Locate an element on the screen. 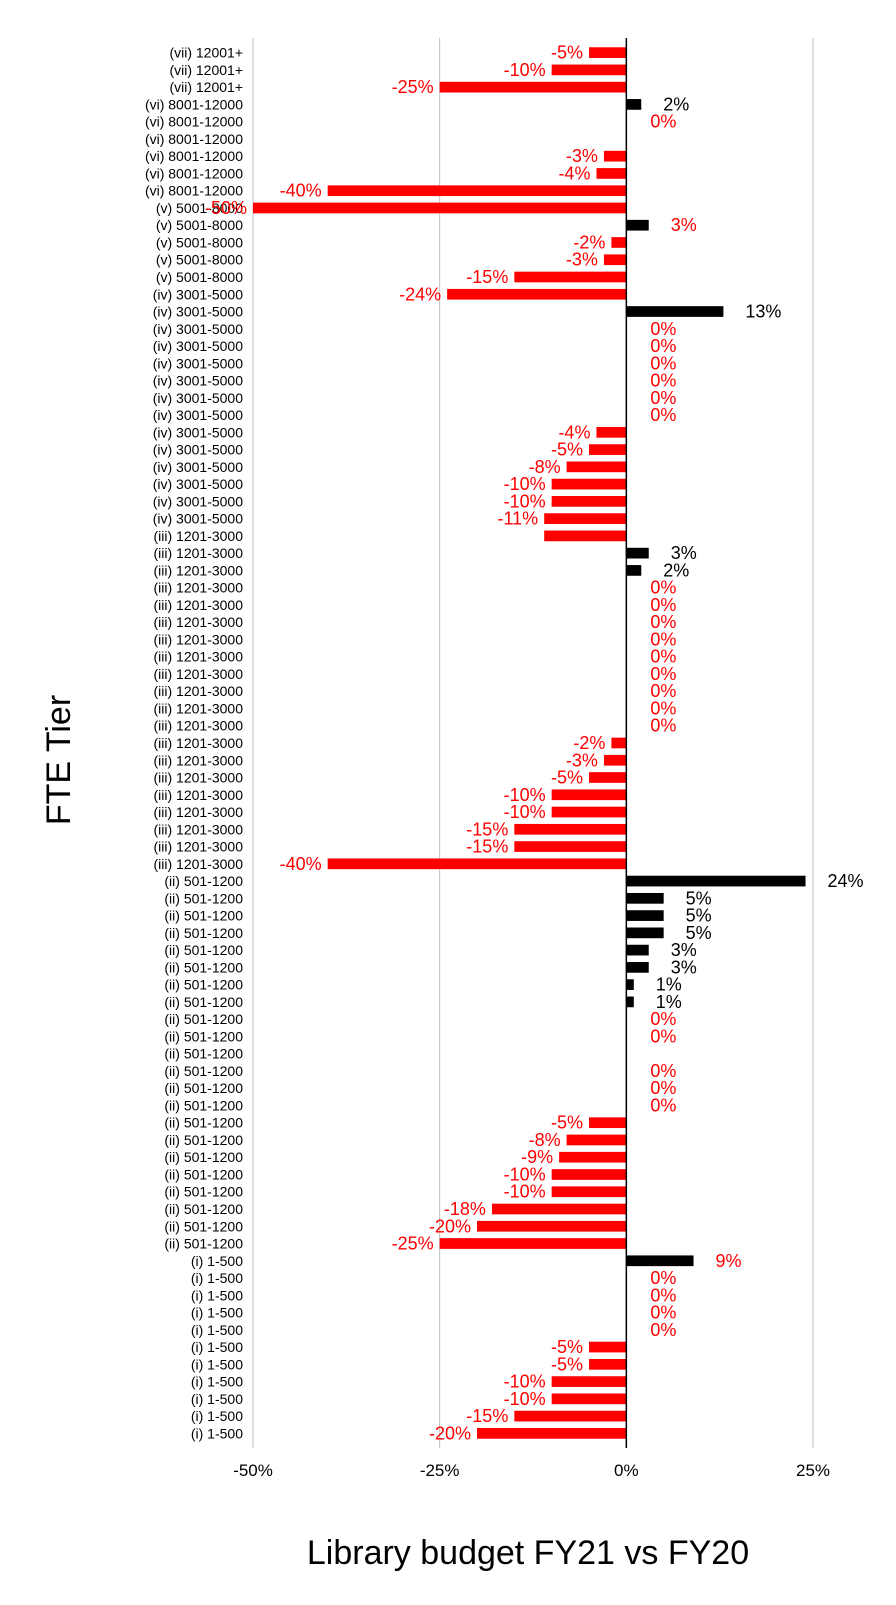 This screenshot has height=1605, width=896. data-label: 9% is located at coordinates (729, 1261).